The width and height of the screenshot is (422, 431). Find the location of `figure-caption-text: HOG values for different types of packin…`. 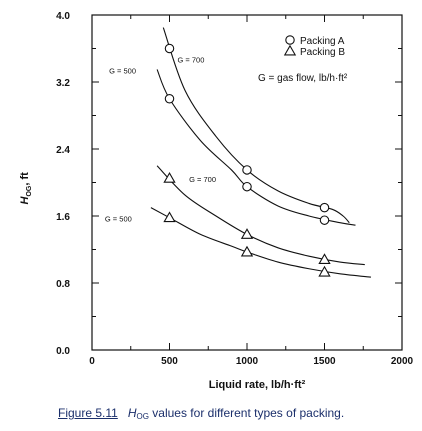

figure-caption-text: HOG values for different types of packin… is located at coordinates (236, 413).